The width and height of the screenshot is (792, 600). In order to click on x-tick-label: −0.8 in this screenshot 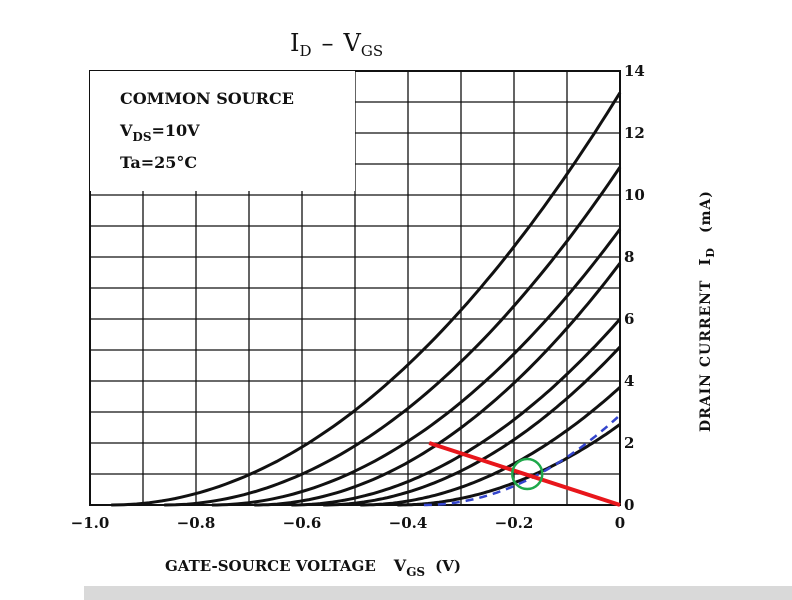, I will do `click(196, 523)`.